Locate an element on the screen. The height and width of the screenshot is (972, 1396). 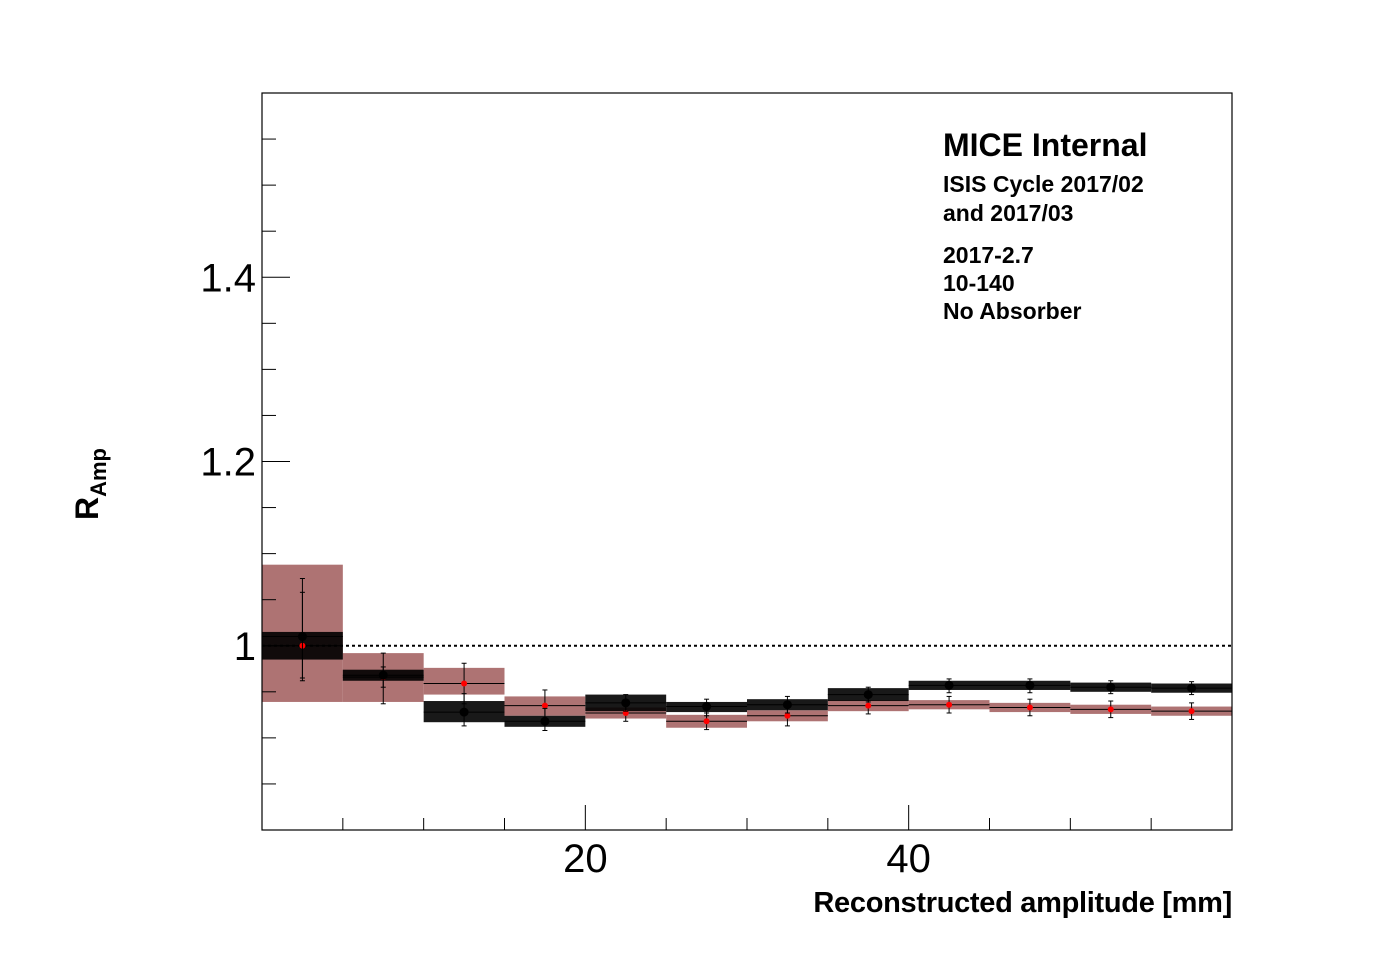
annotation-line: 2017-2.7 is located at coordinates (988, 255).